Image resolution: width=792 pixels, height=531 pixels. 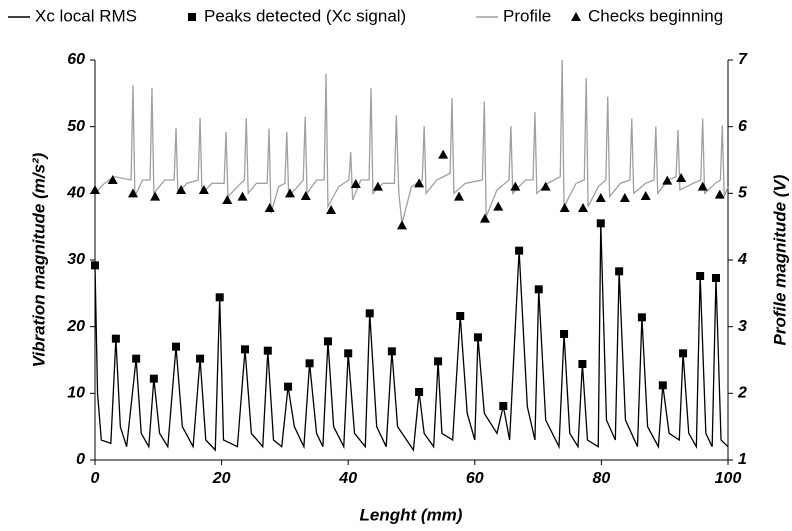 What do you see at coordinates (80, 459) in the screenshot?
I see `y-tick-label: 0` at bounding box center [80, 459].